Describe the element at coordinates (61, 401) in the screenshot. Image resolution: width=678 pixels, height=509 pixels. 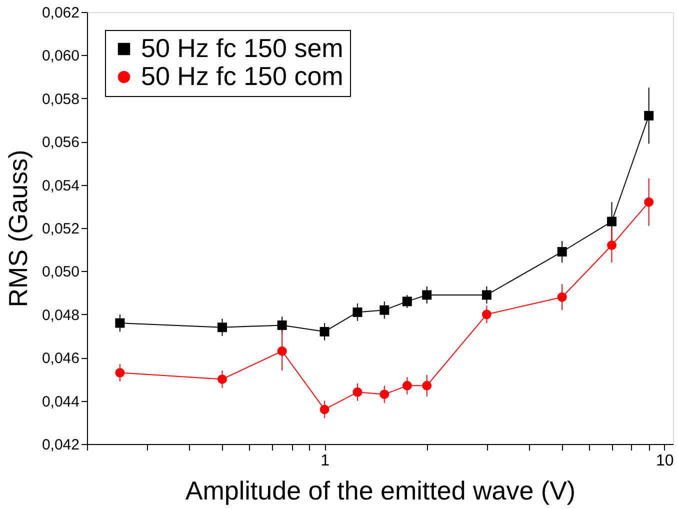
I see `y-tick-label: 0,044` at that location.